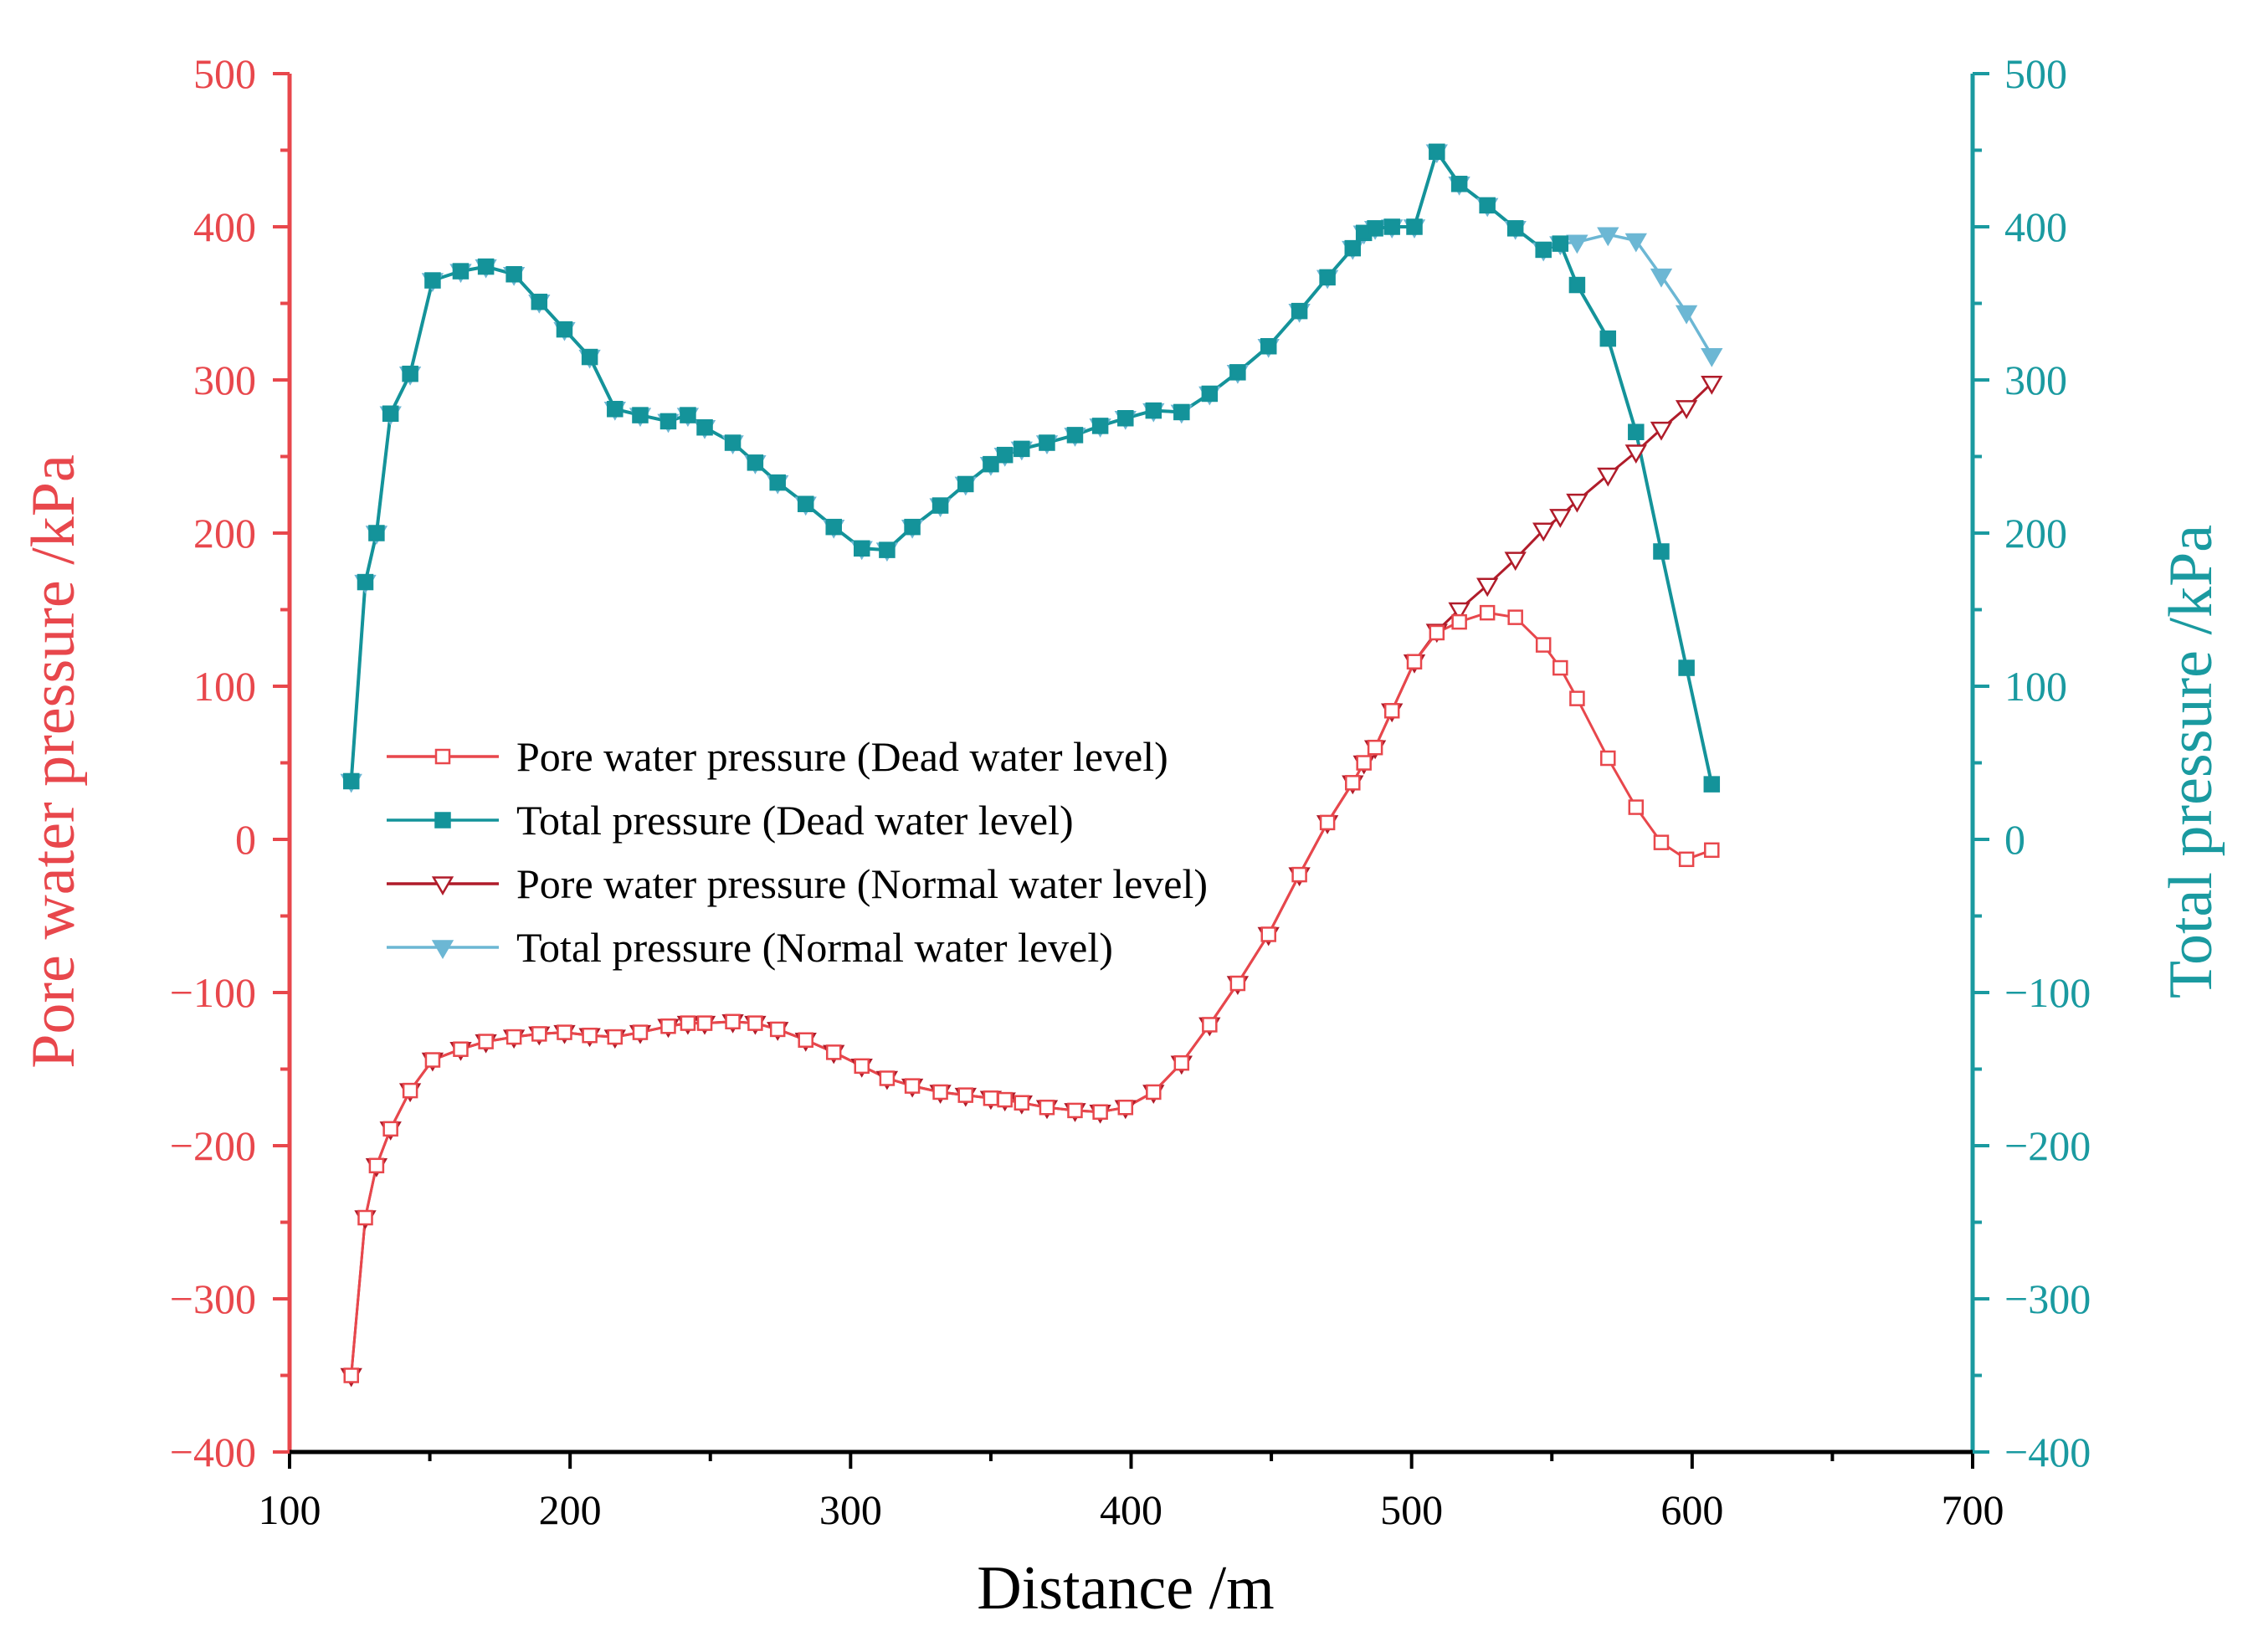 This screenshot has width=2253, height=1652. Describe the element at coordinates (2047, 1452) in the screenshot. I see `right-tick-label: −400` at that location.